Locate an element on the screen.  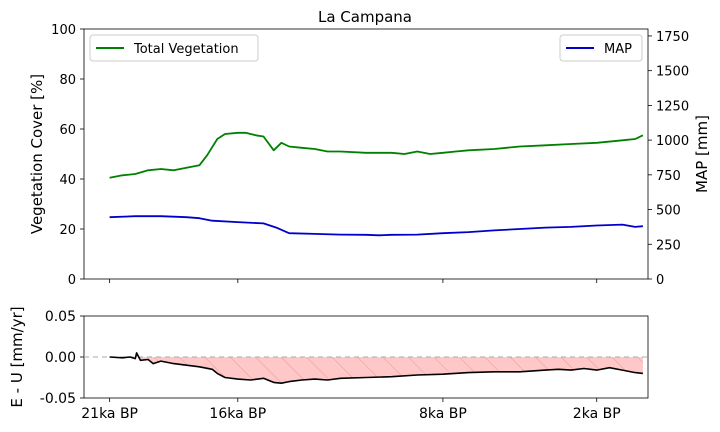
legend-map: MAP is located at coordinates (601, 48).